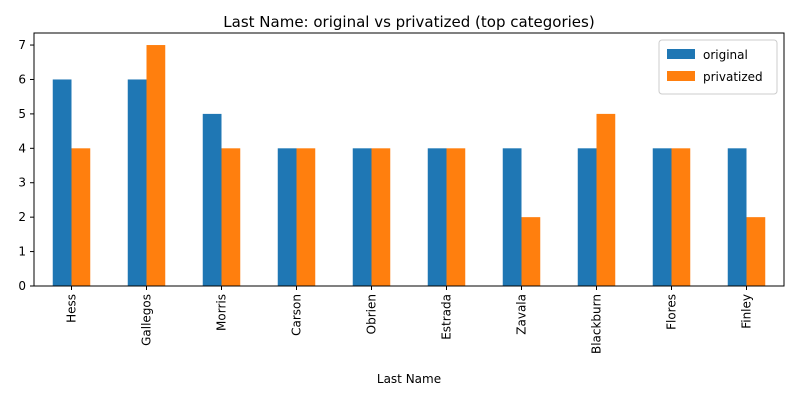  What do you see at coordinates (681, 76) in the screenshot?
I see `legend-swatch-privatized` at bounding box center [681, 76].